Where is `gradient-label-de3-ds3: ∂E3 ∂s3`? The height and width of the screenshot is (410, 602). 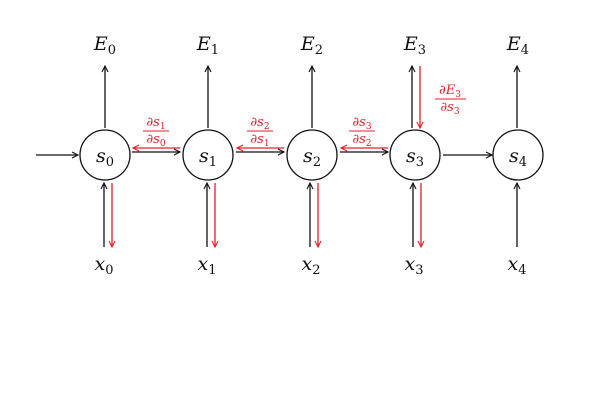 gradient-label-de3-ds3: ∂E3 ∂s3 is located at coordinates (450, 100).